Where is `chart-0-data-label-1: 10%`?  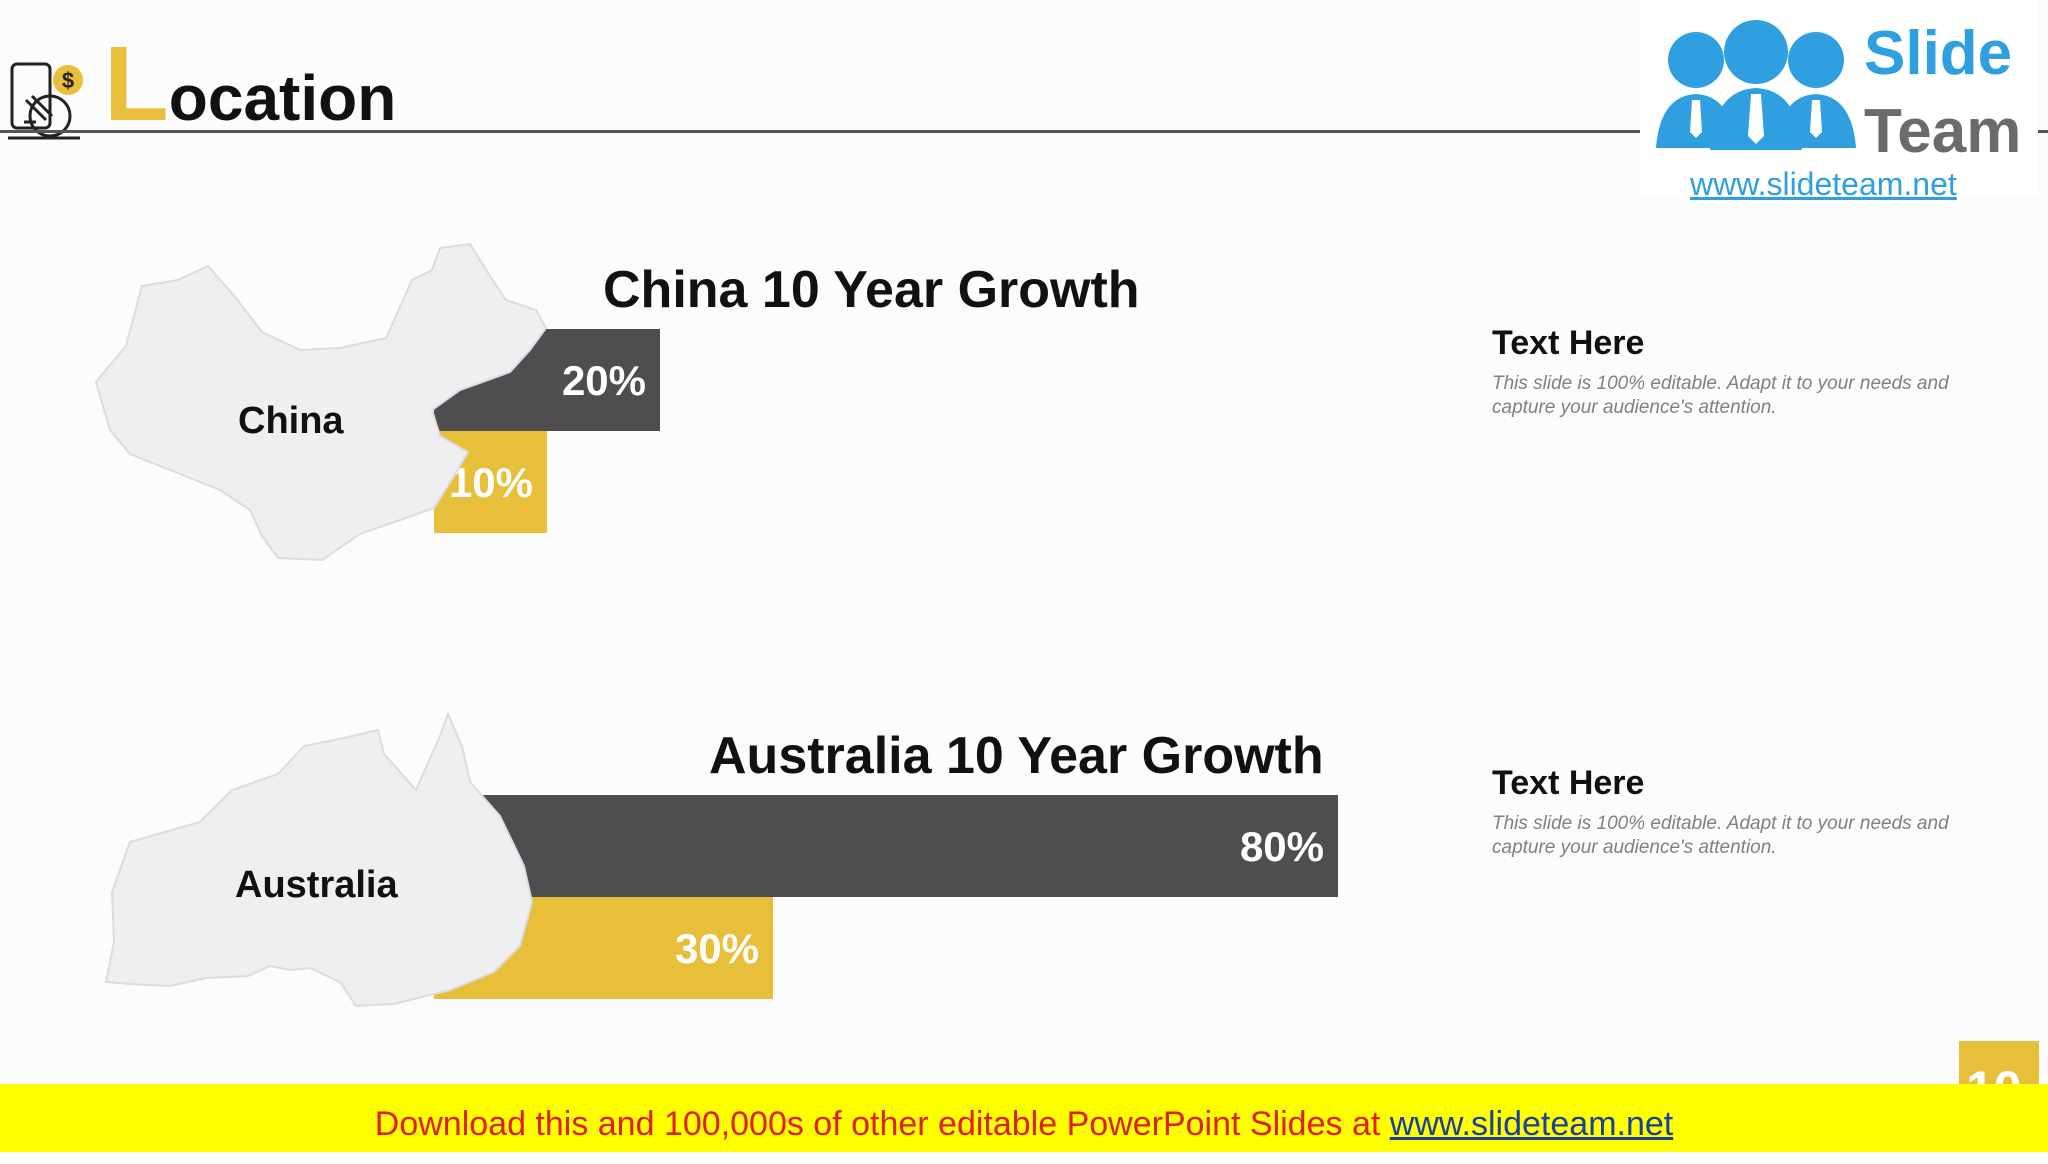
chart-0-data-label-1: 10% is located at coordinates (491, 482).